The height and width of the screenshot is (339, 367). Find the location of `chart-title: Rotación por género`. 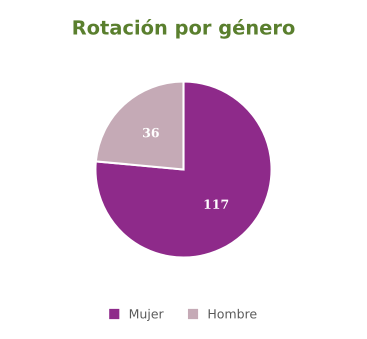

chart-title: Rotación por género is located at coordinates (183, 28).